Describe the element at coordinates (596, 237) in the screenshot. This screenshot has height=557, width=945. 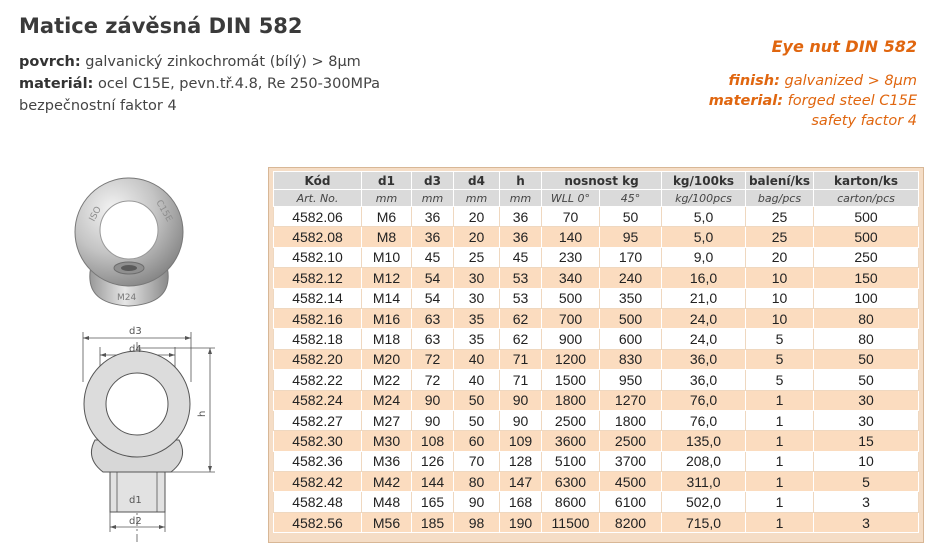
I see `table-row: 4582.08 M8 36 20 36 140 95 5,0 25 500` at that location.